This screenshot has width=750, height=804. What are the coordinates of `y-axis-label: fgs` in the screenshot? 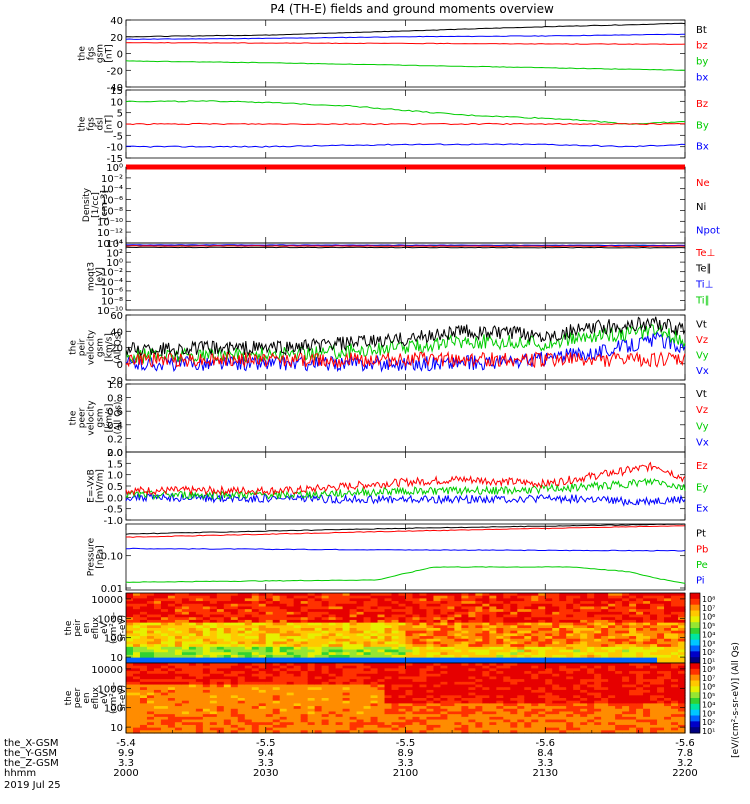 It's located at (92, 124).